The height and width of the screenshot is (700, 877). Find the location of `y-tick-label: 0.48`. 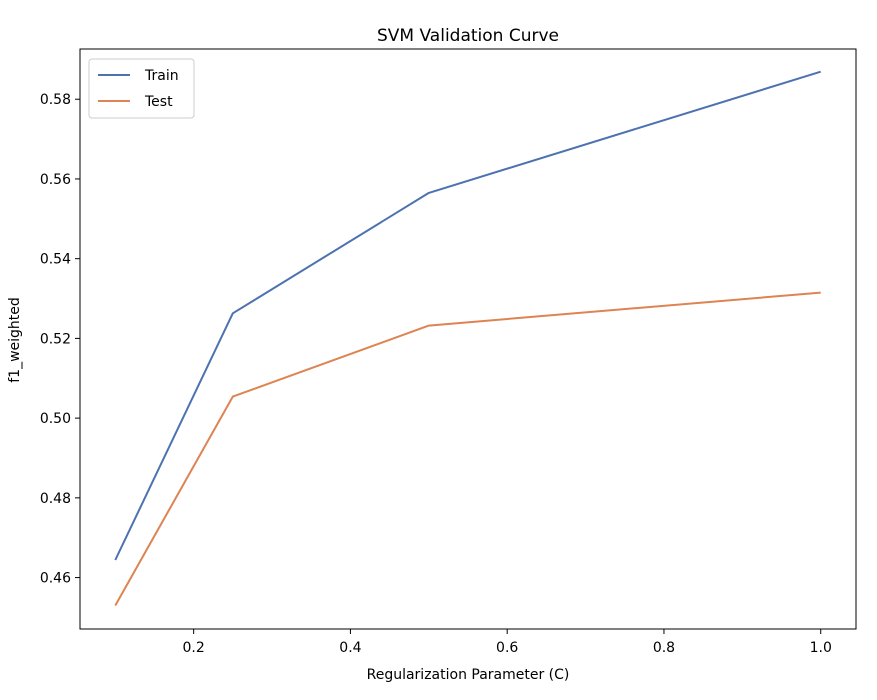

y-tick-label: 0.48 is located at coordinates (55, 499).